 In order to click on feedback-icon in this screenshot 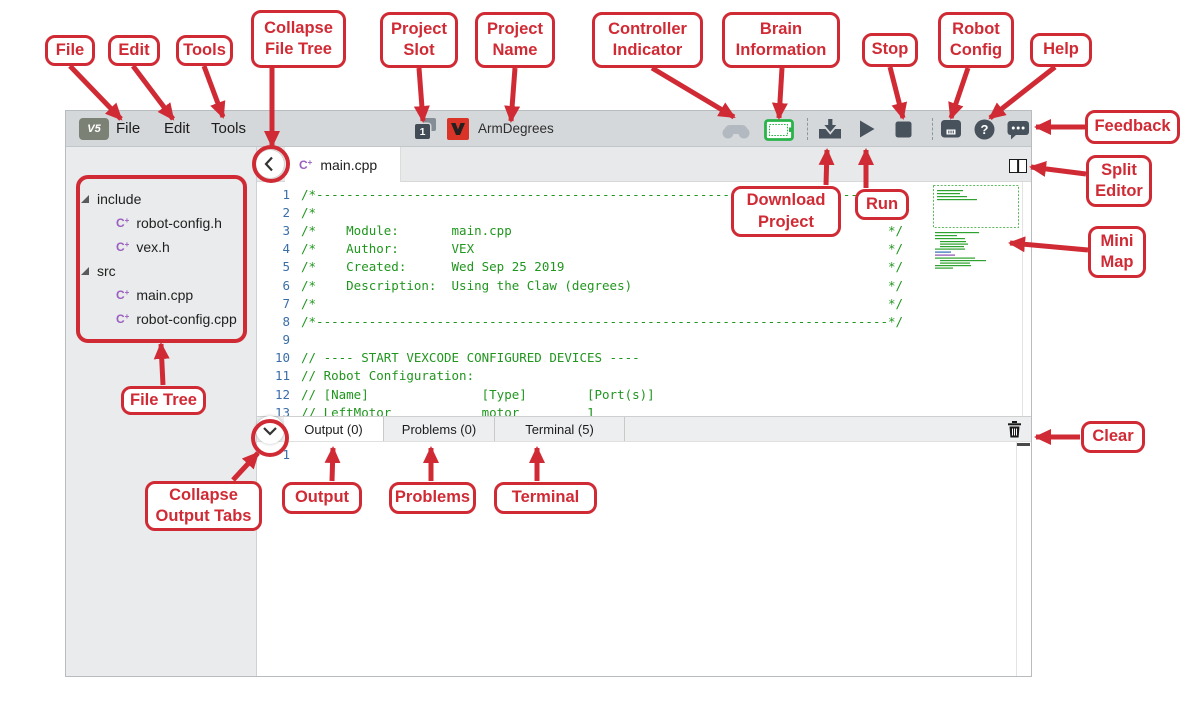, I will do `click(1018, 130)`.